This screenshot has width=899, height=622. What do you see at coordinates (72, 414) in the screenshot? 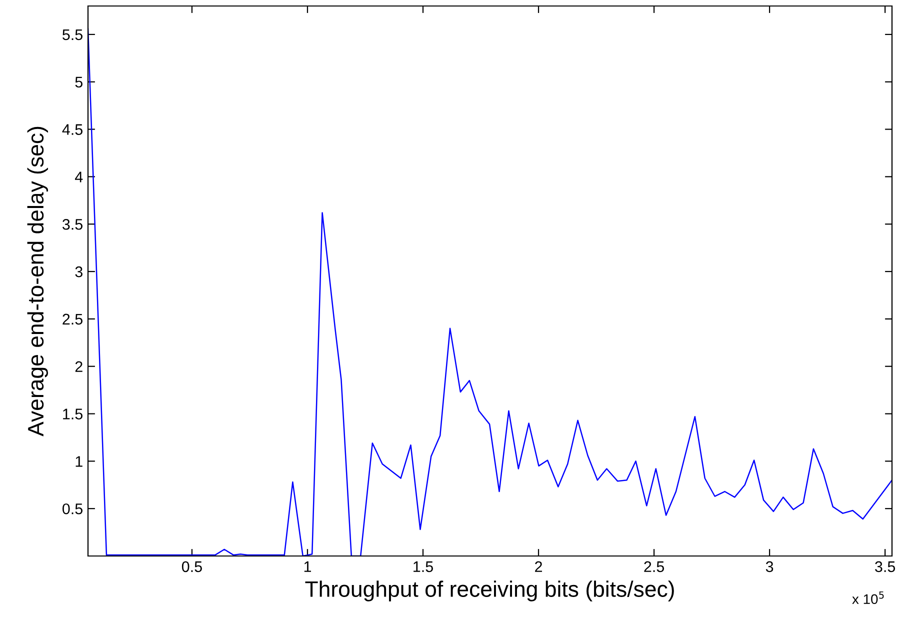
I see `y-tick-label: 1.5` at bounding box center [72, 414].